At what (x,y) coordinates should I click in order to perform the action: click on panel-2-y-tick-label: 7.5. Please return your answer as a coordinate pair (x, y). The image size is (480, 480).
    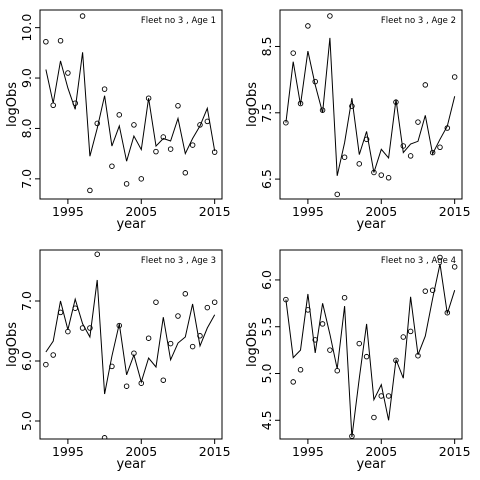
    Looking at the image, I should click on (266, 113).